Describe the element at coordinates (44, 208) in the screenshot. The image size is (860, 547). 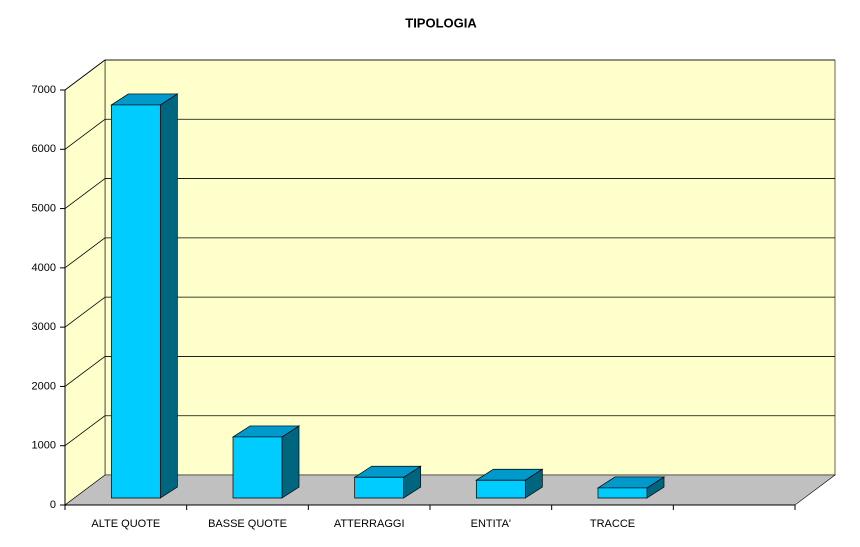
I see `y-tick-label: 5000` at that location.